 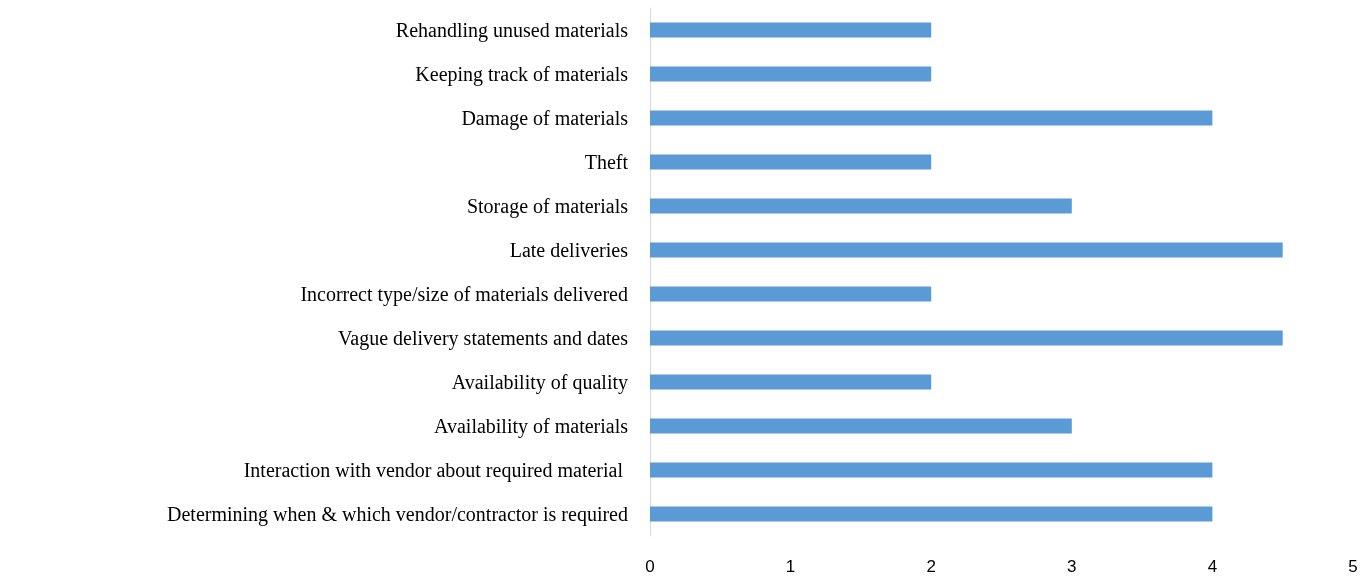 What do you see at coordinates (650, 566) in the screenshot?
I see `x-tick-label: 0` at bounding box center [650, 566].